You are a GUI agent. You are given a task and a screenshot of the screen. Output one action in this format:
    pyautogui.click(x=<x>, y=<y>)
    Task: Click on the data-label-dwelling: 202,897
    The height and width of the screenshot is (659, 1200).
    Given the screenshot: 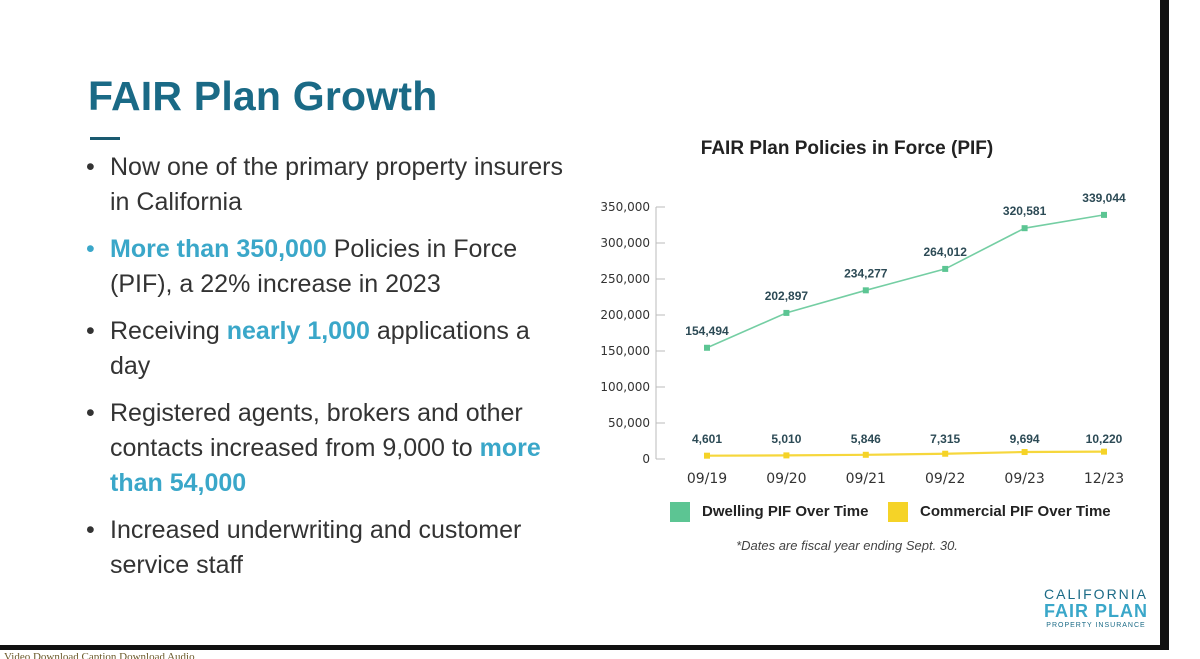 What is the action you would take?
    pyautogui.click(x=787, y=296)
    